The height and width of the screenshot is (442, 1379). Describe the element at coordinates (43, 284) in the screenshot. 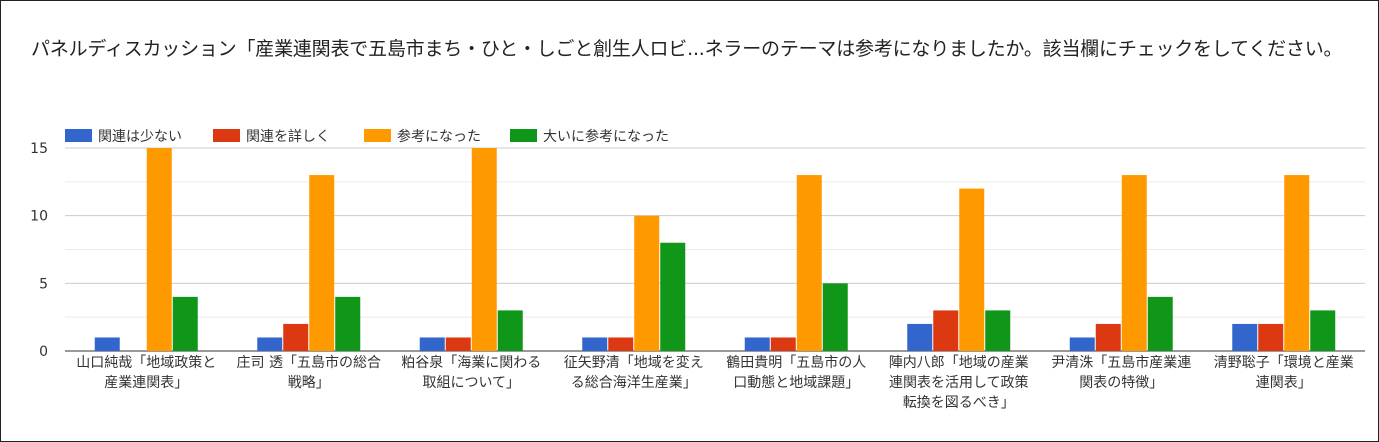

I see `y-tick-label: 5` at that location.